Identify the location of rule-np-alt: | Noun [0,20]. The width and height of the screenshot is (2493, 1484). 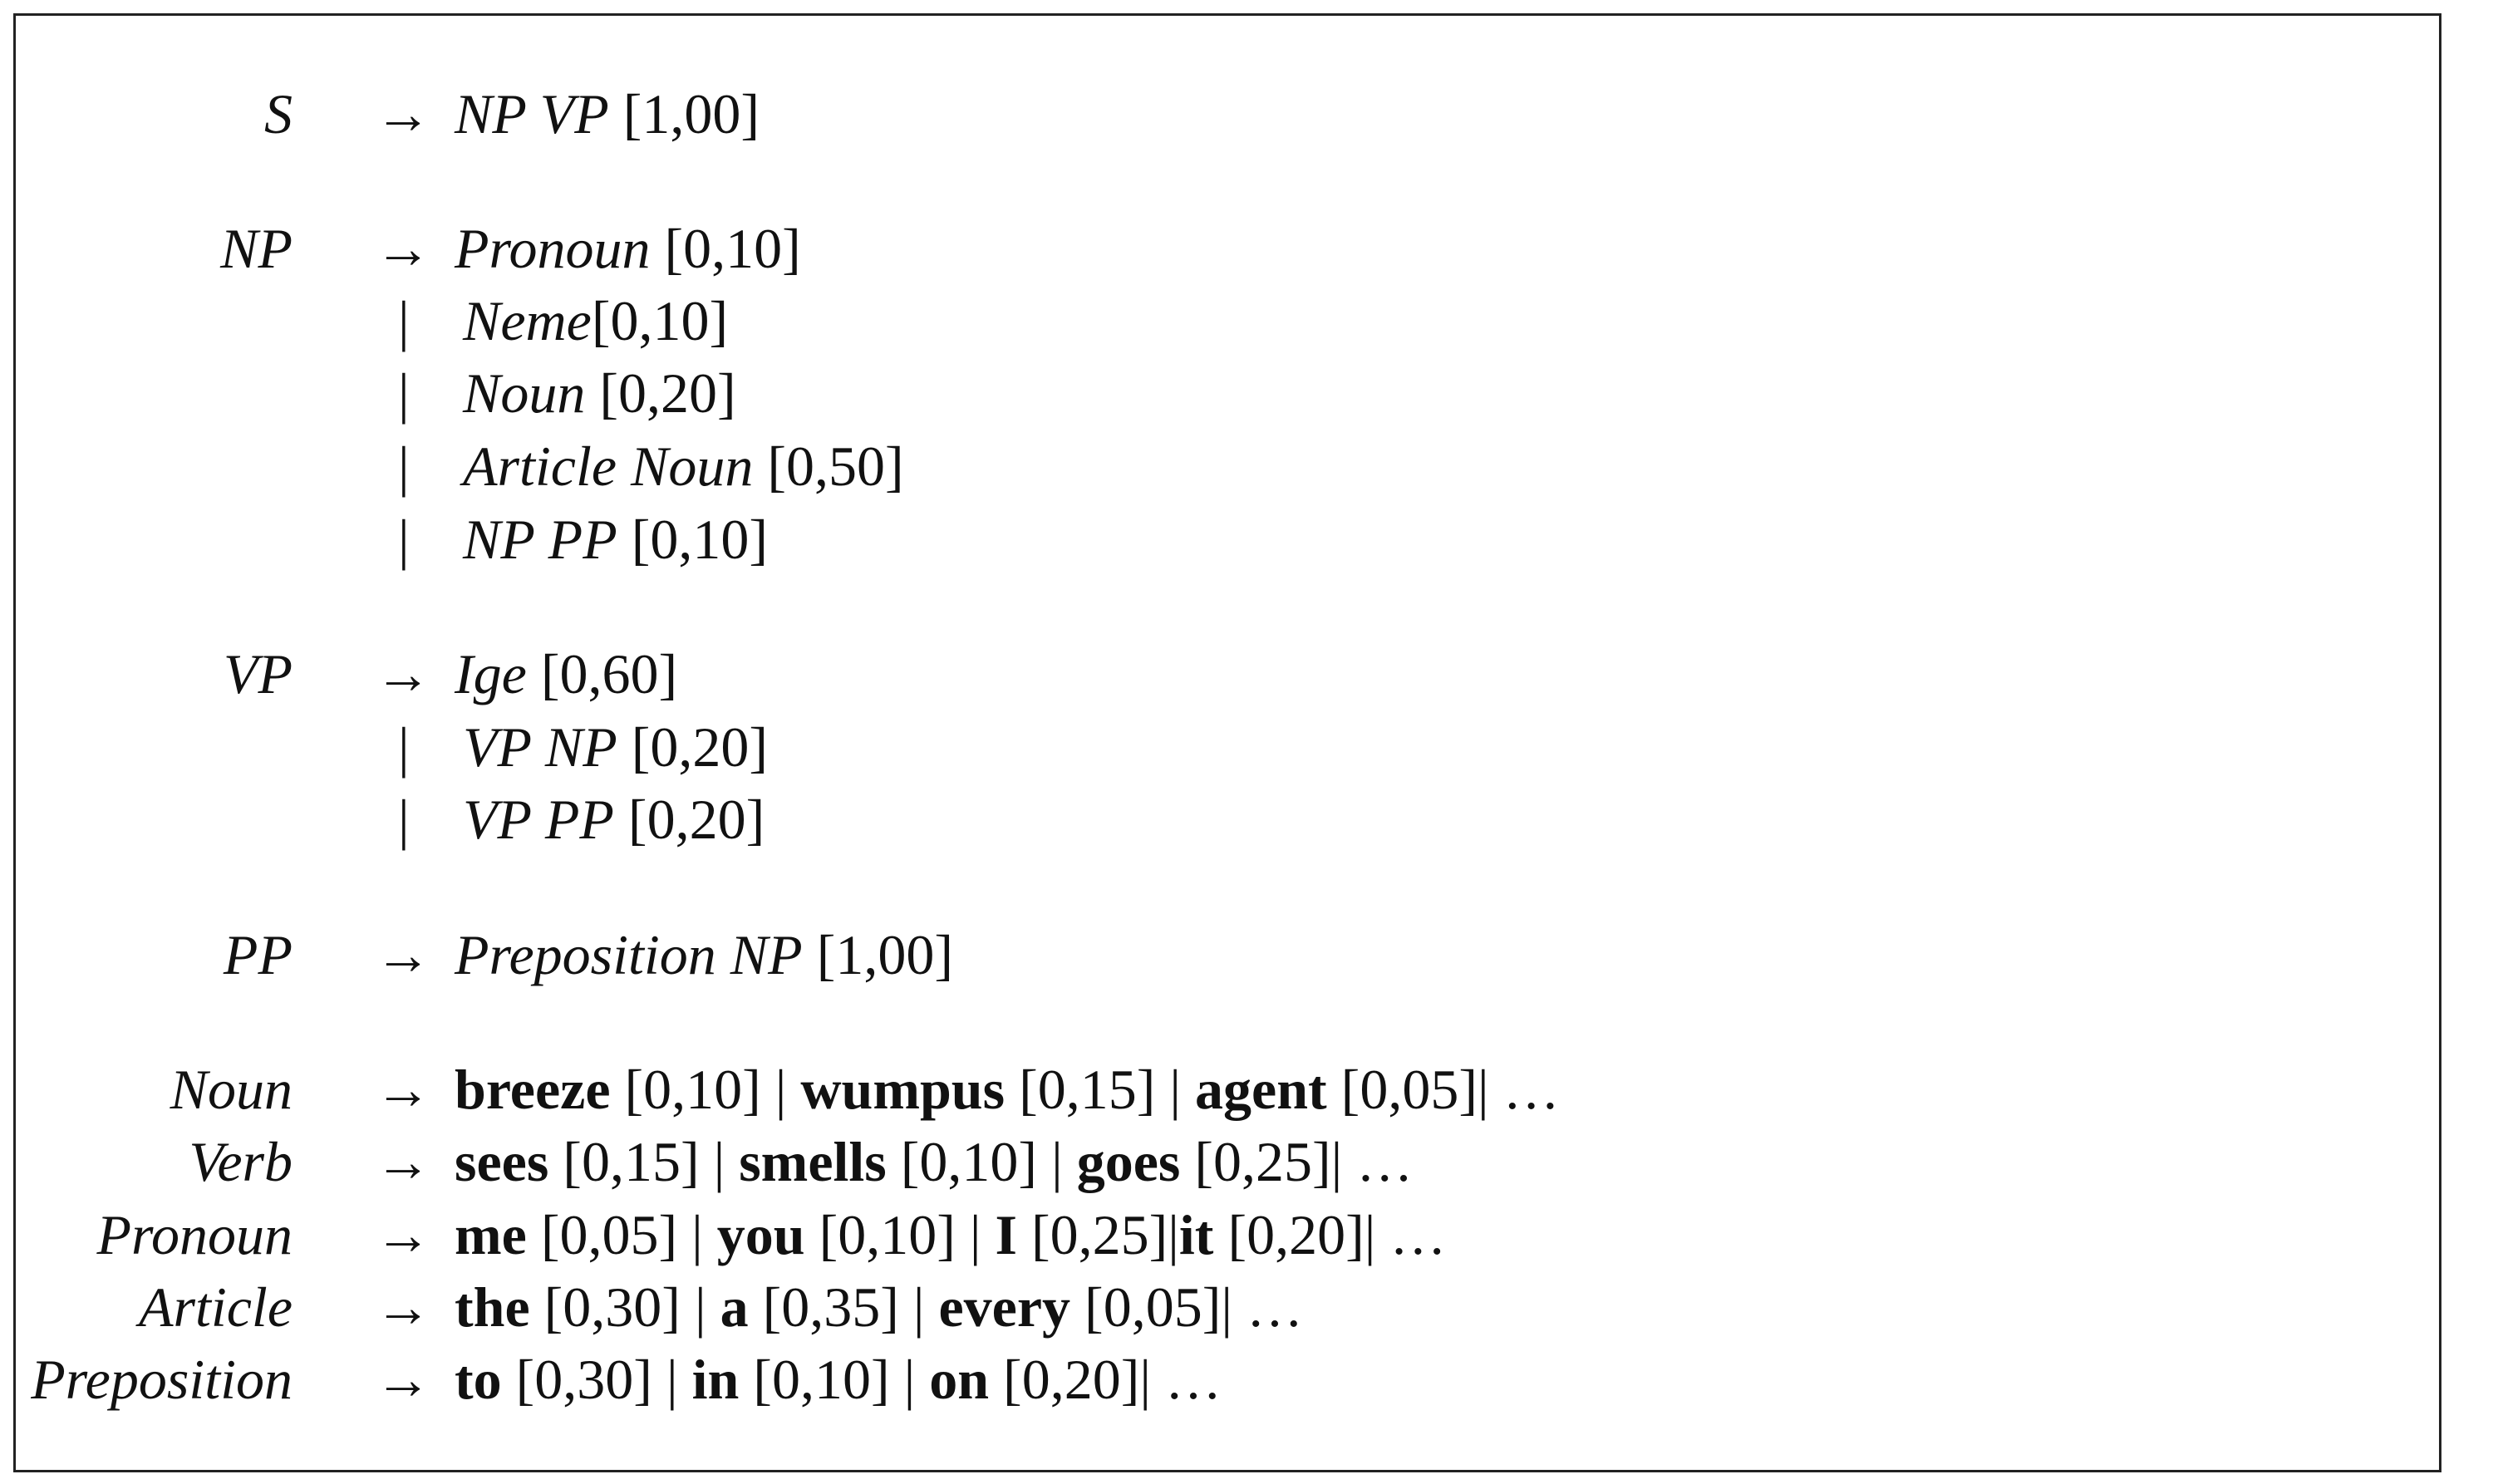
(1227, 393).